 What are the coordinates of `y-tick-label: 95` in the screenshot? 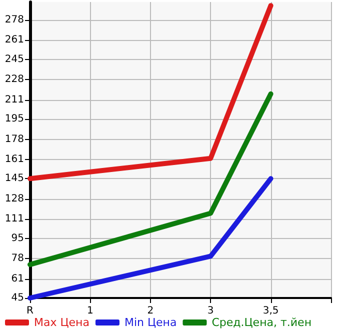 It's located at (17, 238).